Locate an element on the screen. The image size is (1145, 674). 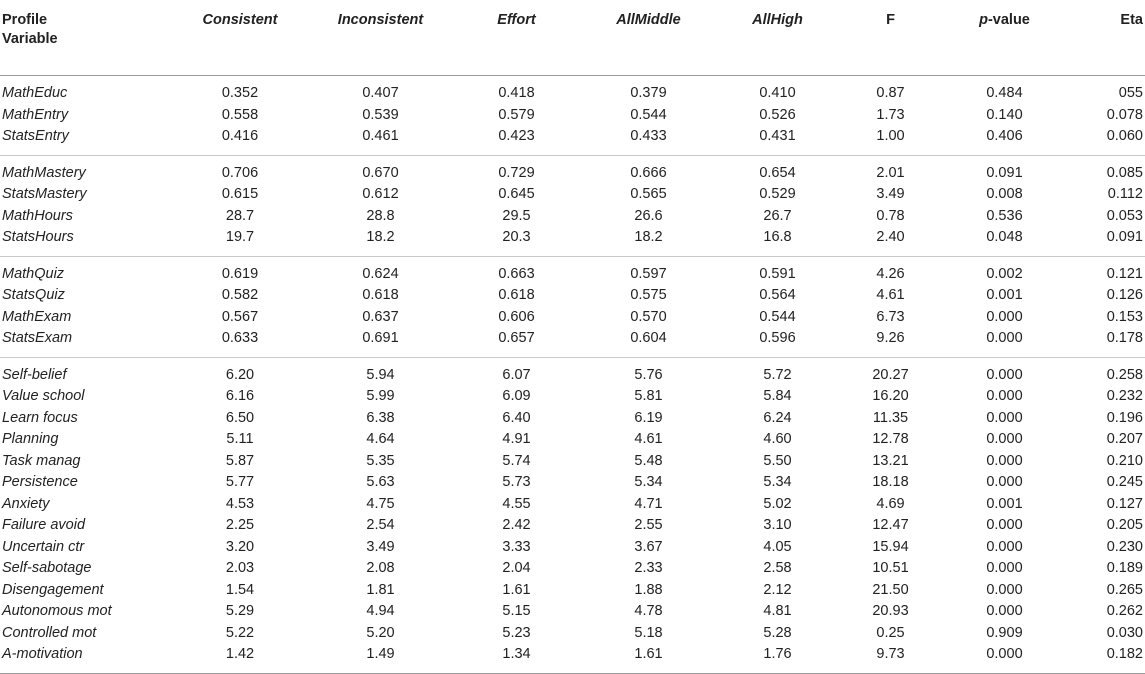
value-cell-inconsistent: 1.81 is located at coordinates (380, 589).